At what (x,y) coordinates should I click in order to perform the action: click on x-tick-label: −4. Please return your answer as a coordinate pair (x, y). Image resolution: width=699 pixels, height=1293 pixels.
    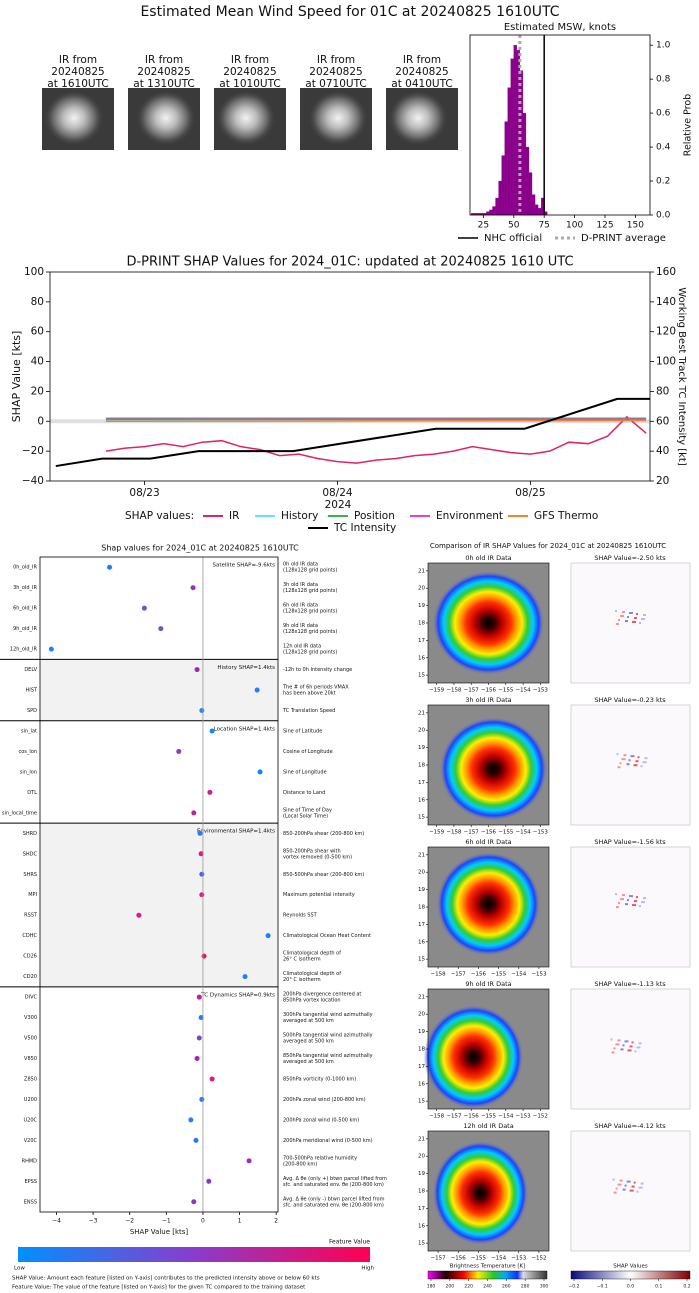
    Looking at the image, I should click on (56, 1221).